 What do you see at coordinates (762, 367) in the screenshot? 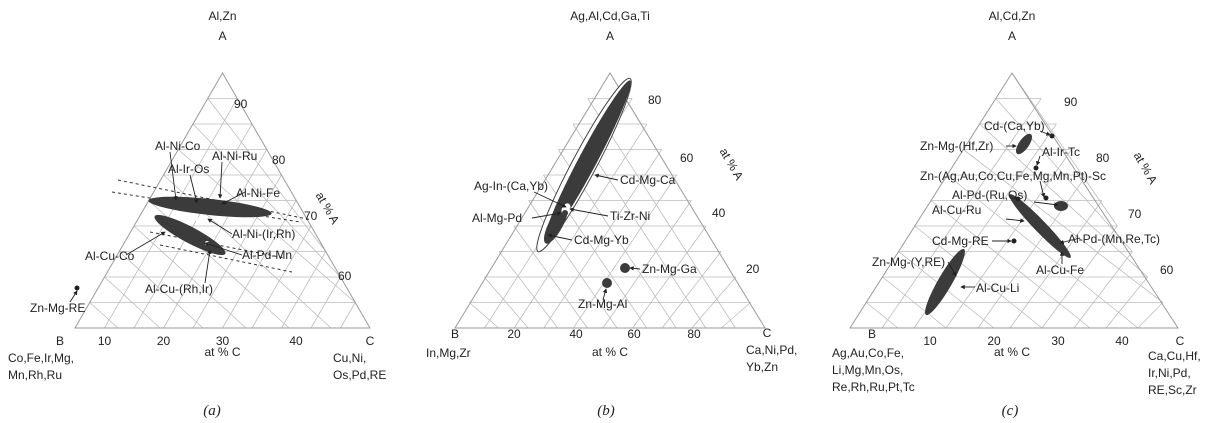
I see `panel-b-c-elements: Yb,Zn` at bounding box center [762, 367].